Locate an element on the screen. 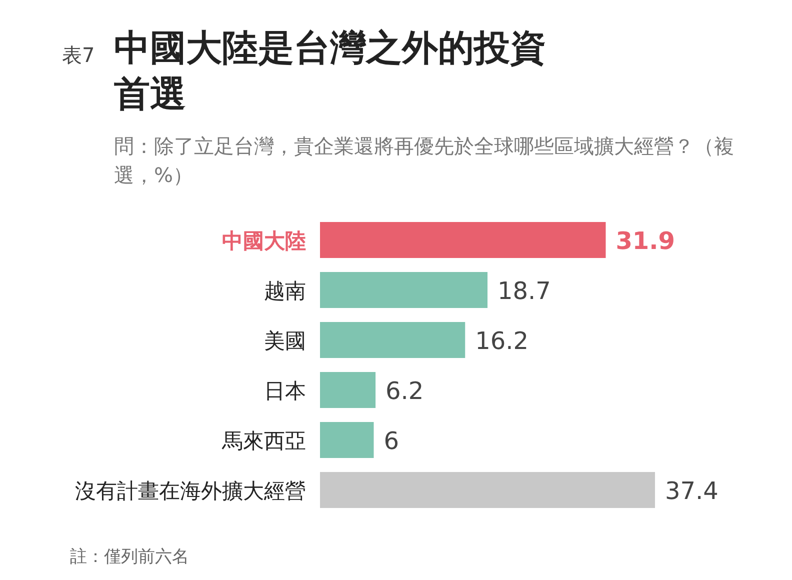 This screenshot has width=792, height=580. y-tick-label: 日本 is located at coordinates (285, 391).